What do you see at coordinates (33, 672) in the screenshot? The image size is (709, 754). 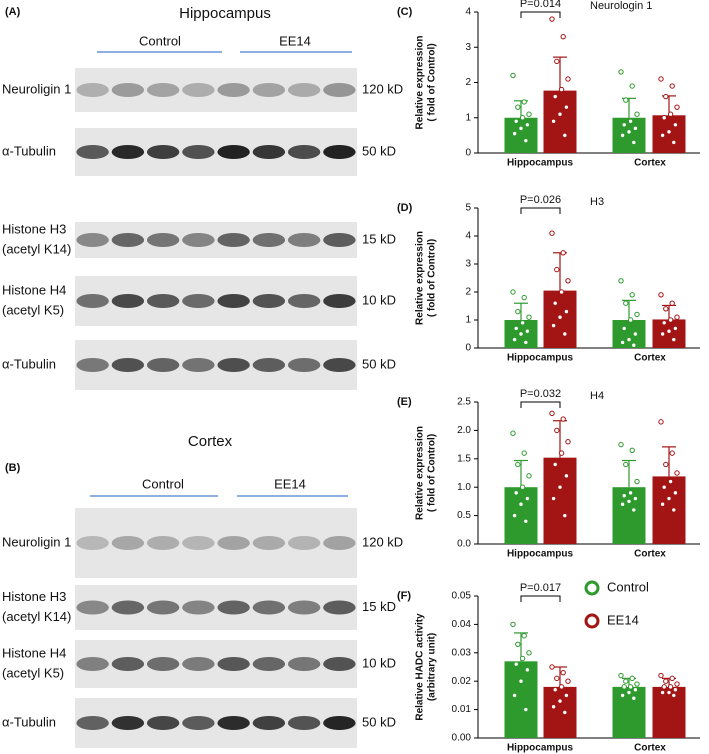 I see `blot-row-label: (acetyl K5)` at bounding box center [33, 672].